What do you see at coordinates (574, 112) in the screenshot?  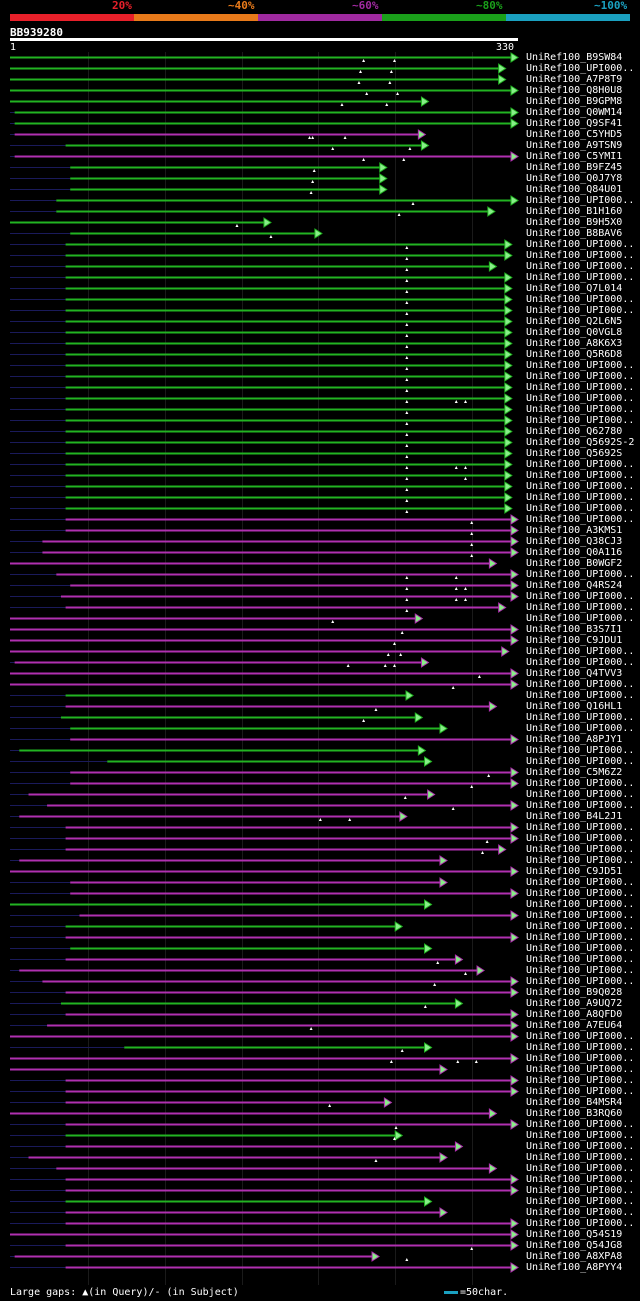 I see `hit-label: UniRef100_Q0WM14` at bounding box center [574, 112].